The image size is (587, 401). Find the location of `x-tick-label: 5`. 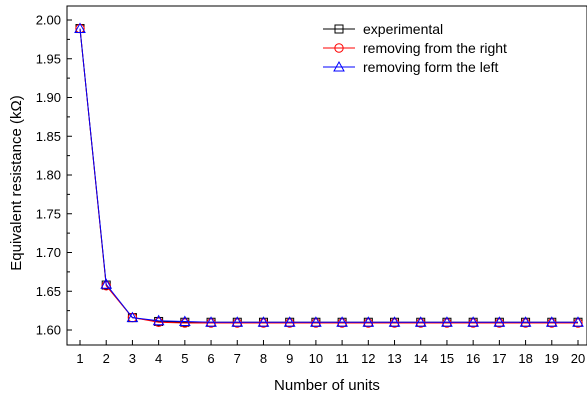

x-tick-label: 5 is located at coordinates (184, 358).